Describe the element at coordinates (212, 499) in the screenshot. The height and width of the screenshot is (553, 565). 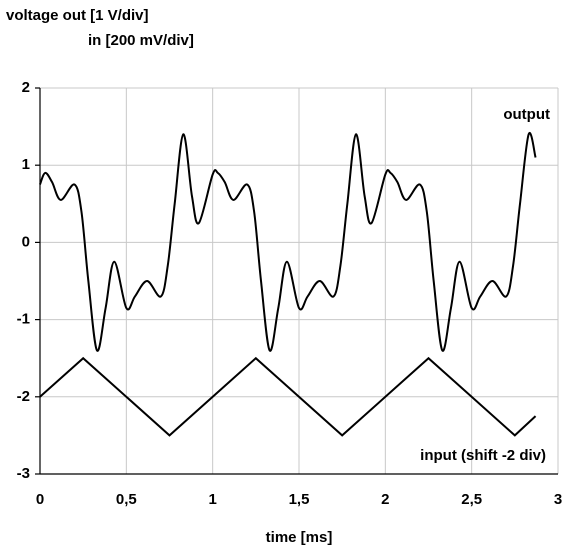
I see `x-tick-label: 1` at that location.